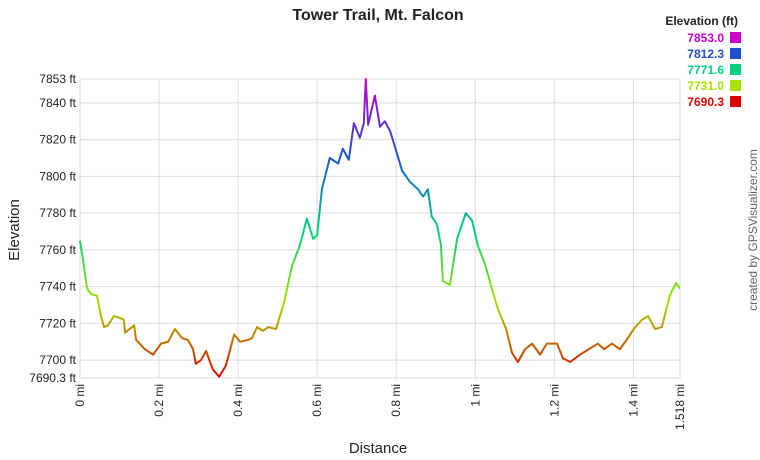 This screenshot has height=460, width=760. I want to click on legend-label: 7690.3, so click(705, 102).